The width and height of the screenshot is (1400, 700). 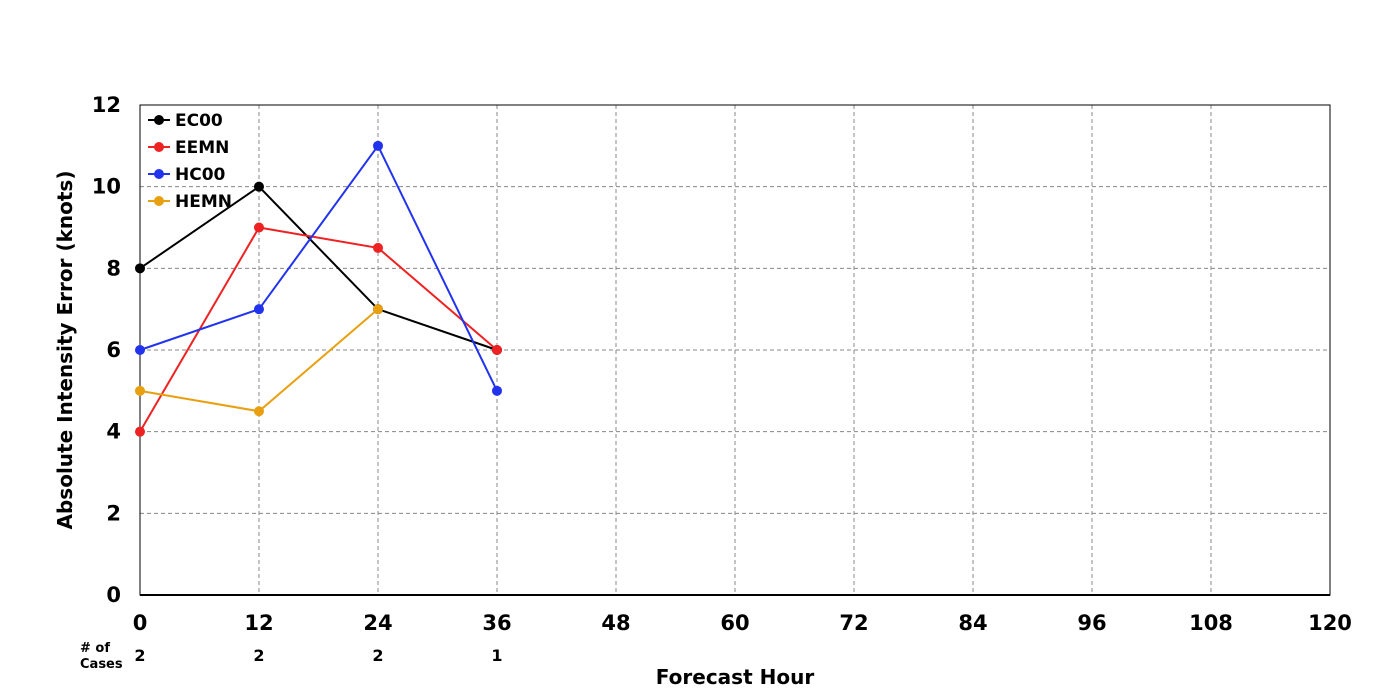 I want to click on x-axis-label: Forecast Hour, so click(x=735, y=677).